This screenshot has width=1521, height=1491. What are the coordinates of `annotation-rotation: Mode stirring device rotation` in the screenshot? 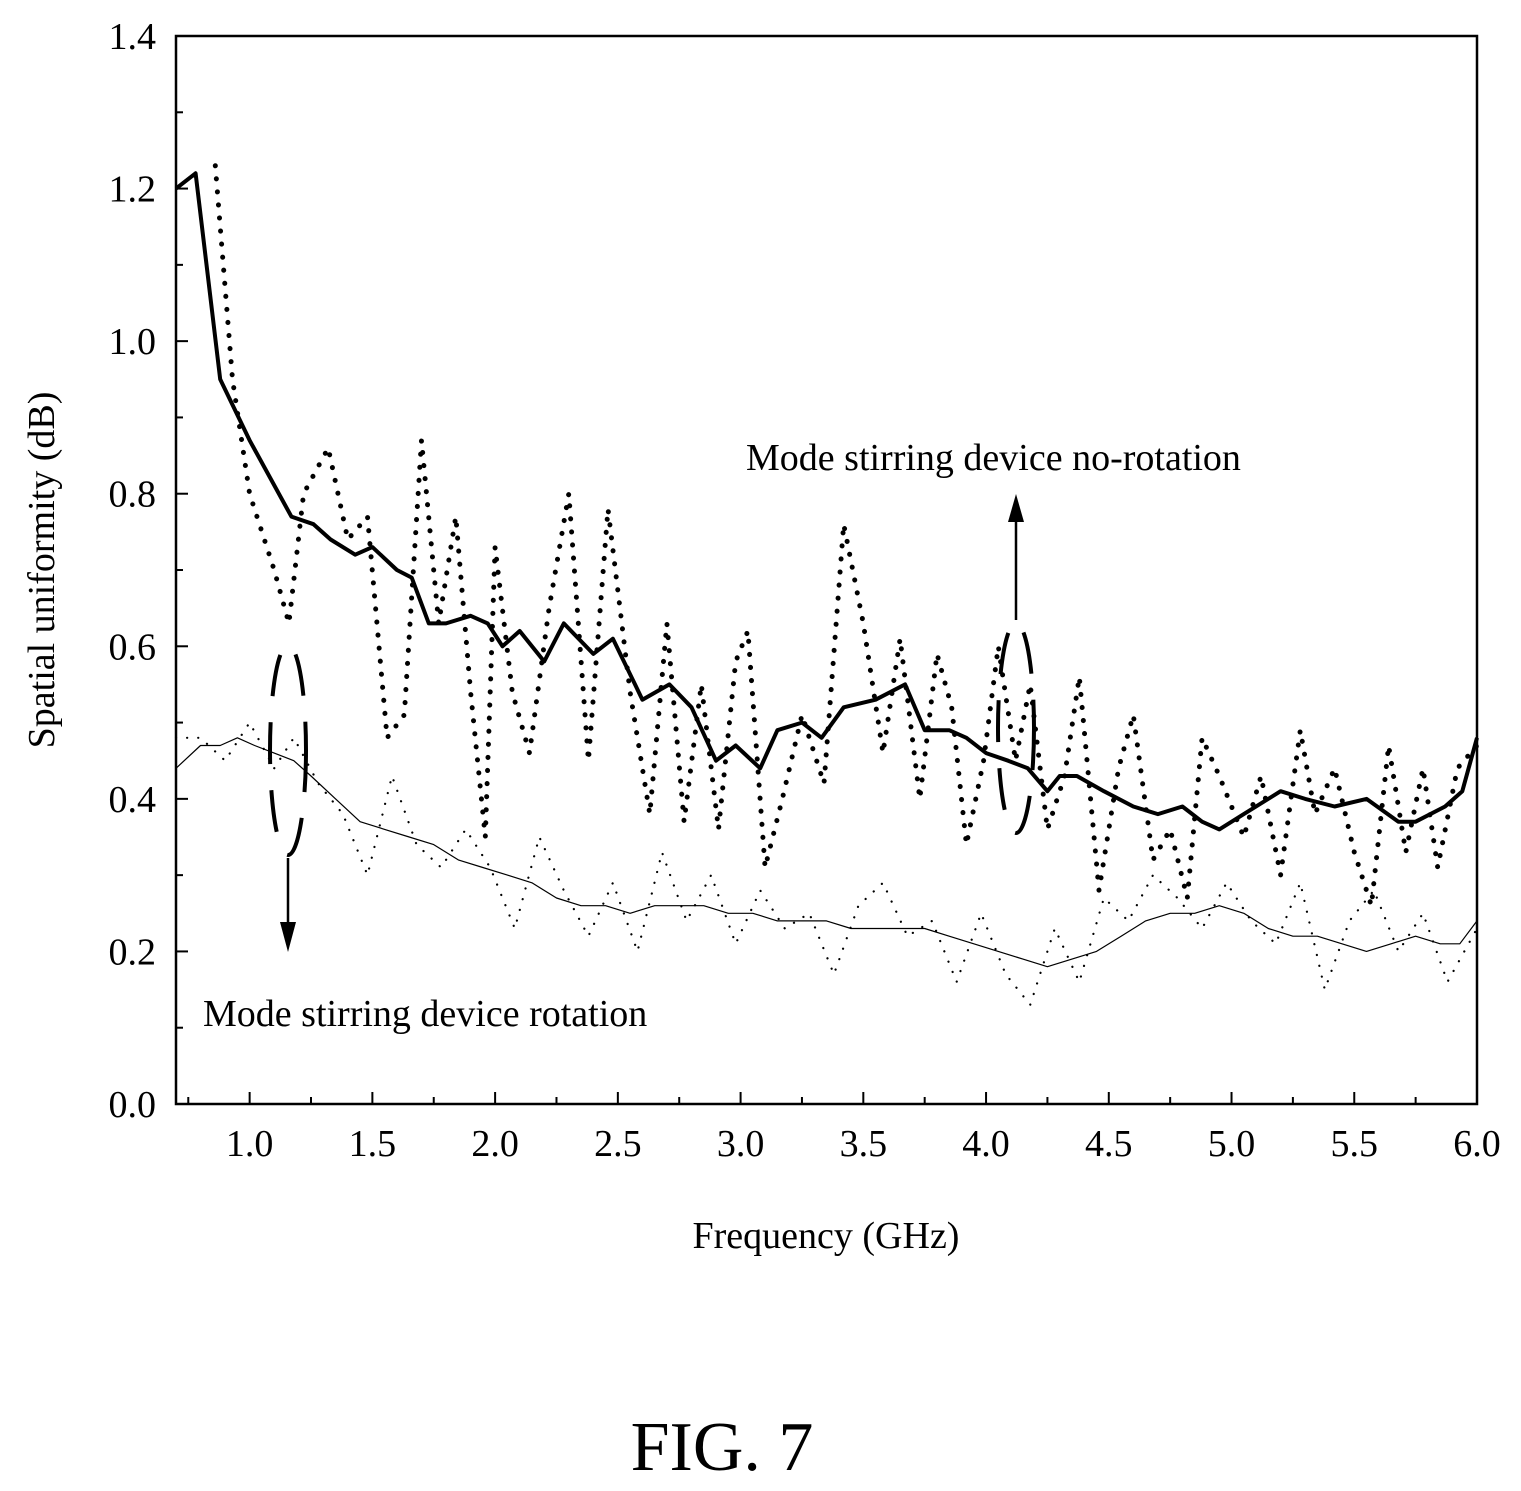 It's located at (425, 1014).